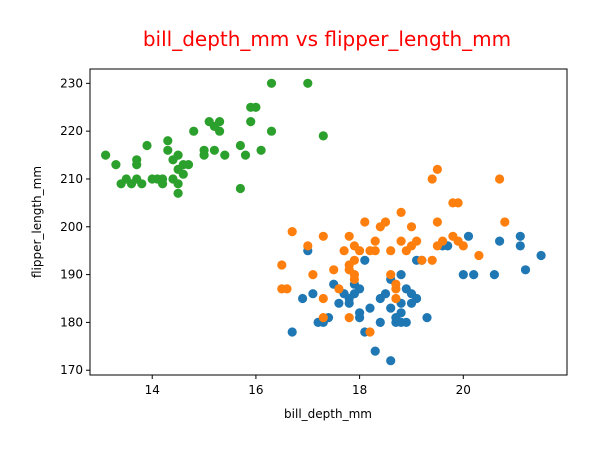 The image size is (606, 453). Describe the element at coordinates (152, 390) in the screenshot. I see `x-tick-label: 14` at that location.